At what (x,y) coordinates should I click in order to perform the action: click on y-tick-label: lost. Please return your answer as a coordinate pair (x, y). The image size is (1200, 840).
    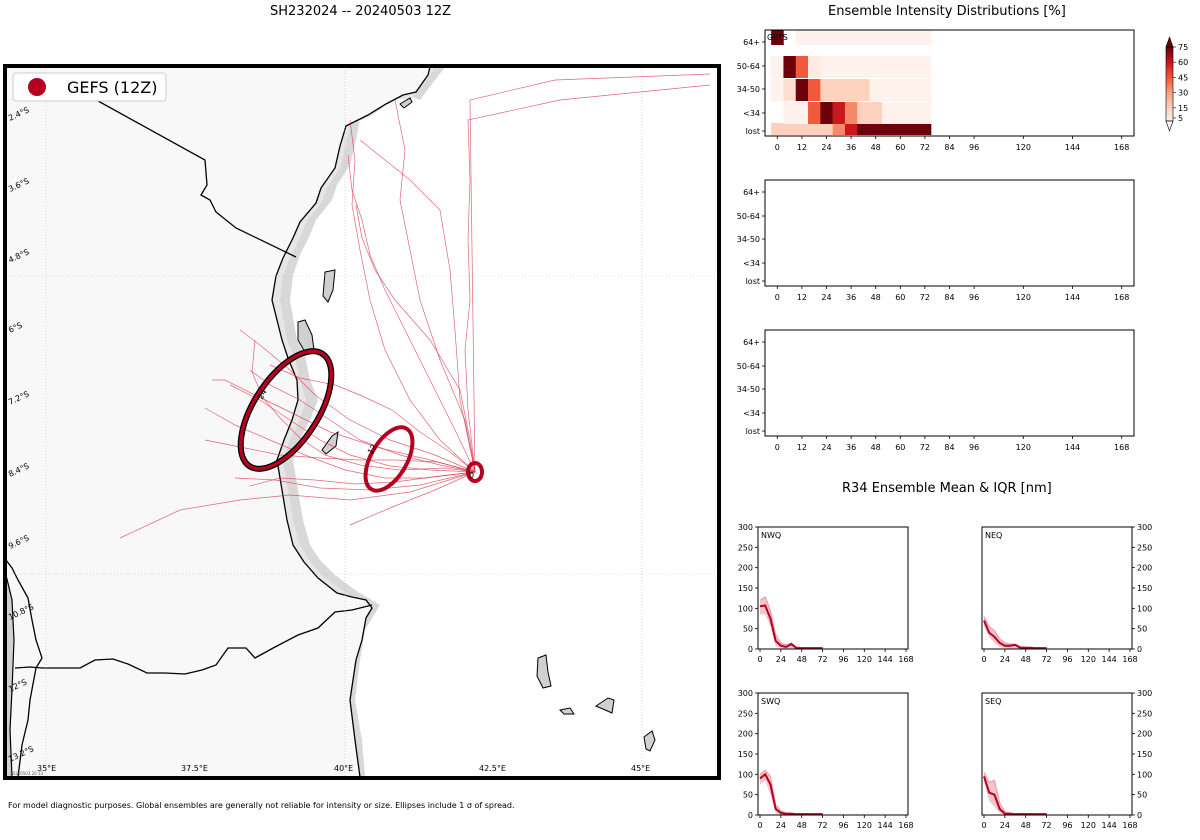
    Looking at the image, I should click on (753, 131).